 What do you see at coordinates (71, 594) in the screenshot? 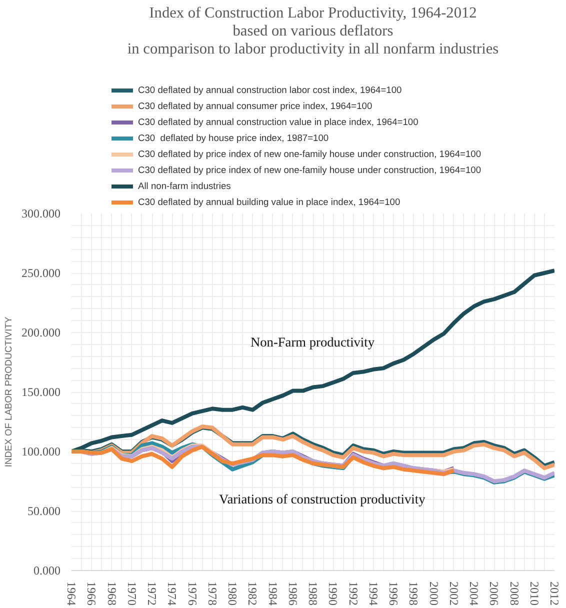
I see `x-tick-label: 1964` at bounding box center [71, 594].